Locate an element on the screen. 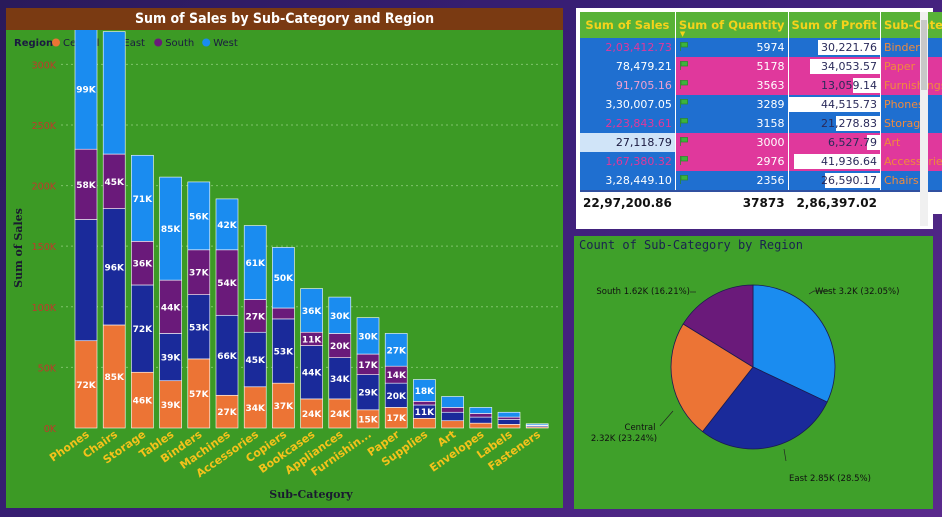  y-tick-label: 50K is located at coordinates (47, 368).